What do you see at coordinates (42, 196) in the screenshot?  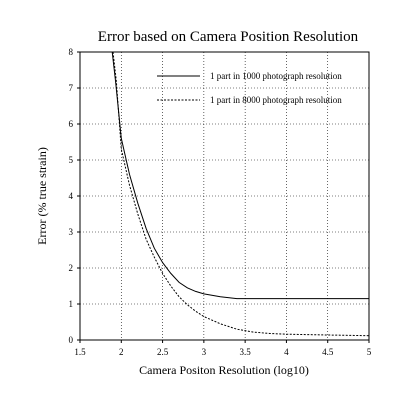 I see `y-axis-label: Error (% true strain)` at bounding box center [42, 196].